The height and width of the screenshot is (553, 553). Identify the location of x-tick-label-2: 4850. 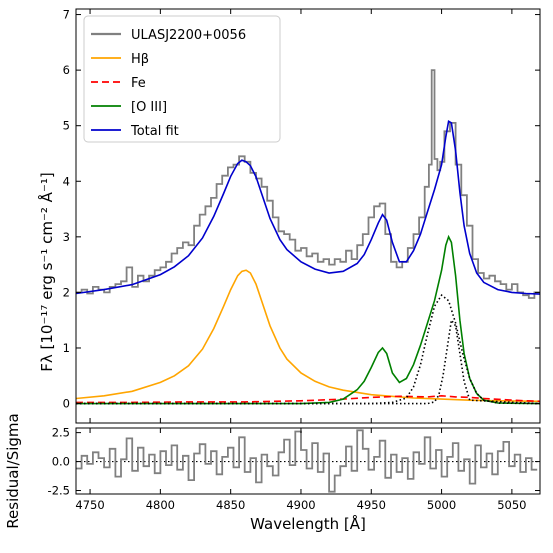
(230, 505).